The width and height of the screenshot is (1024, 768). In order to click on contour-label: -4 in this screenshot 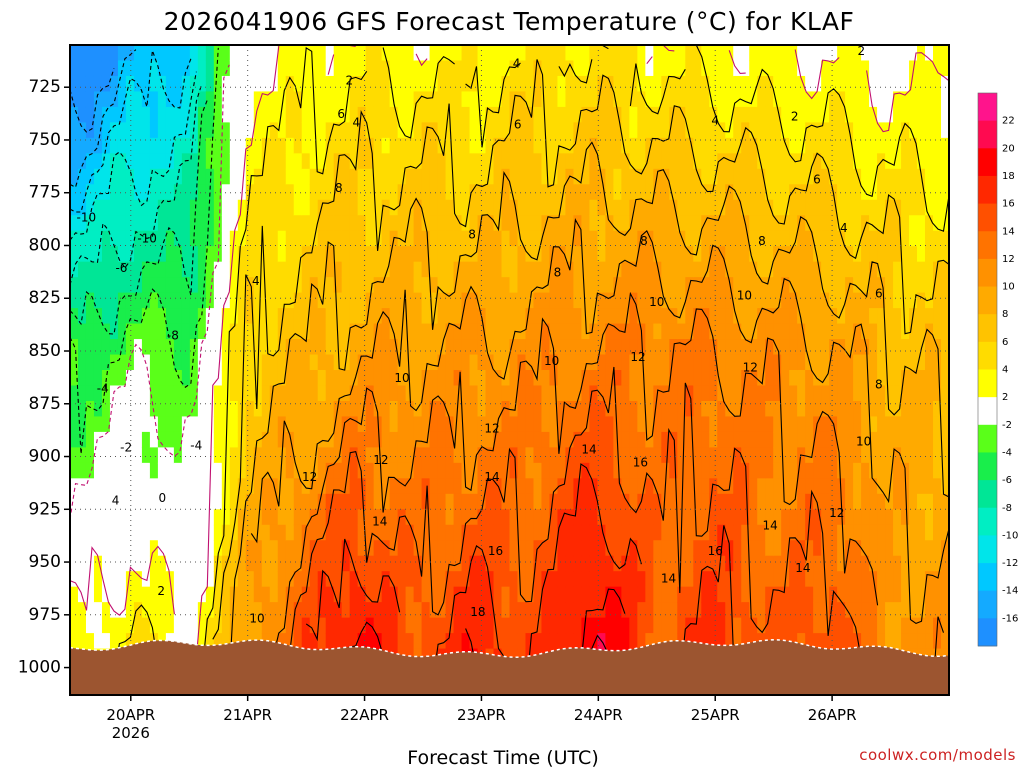, I will do `click(196, 445)`.